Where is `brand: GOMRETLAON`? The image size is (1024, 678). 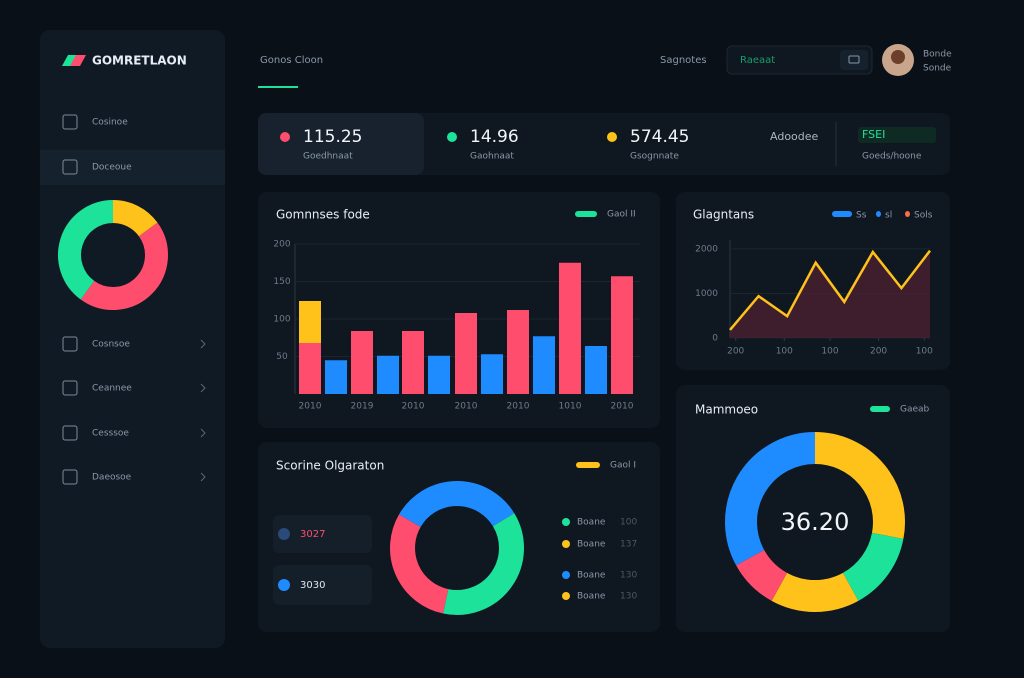 brand: GOMRETLAON is located at coordinates (139, 61).